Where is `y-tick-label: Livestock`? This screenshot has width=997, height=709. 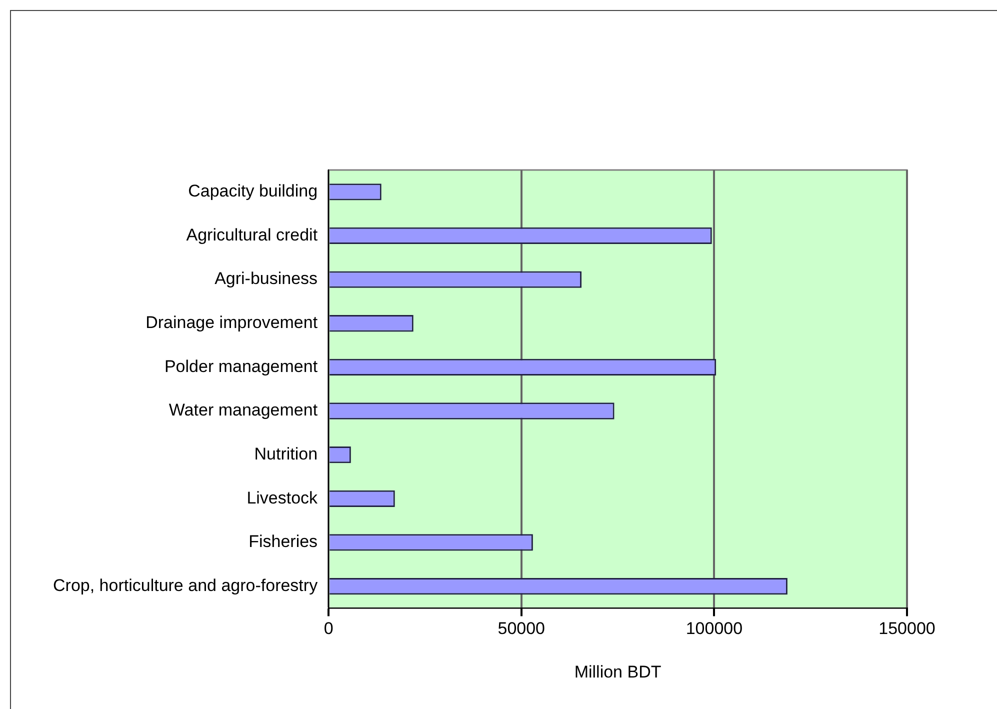
y-tick-label: Livestock is located at coordinates (282, 498).